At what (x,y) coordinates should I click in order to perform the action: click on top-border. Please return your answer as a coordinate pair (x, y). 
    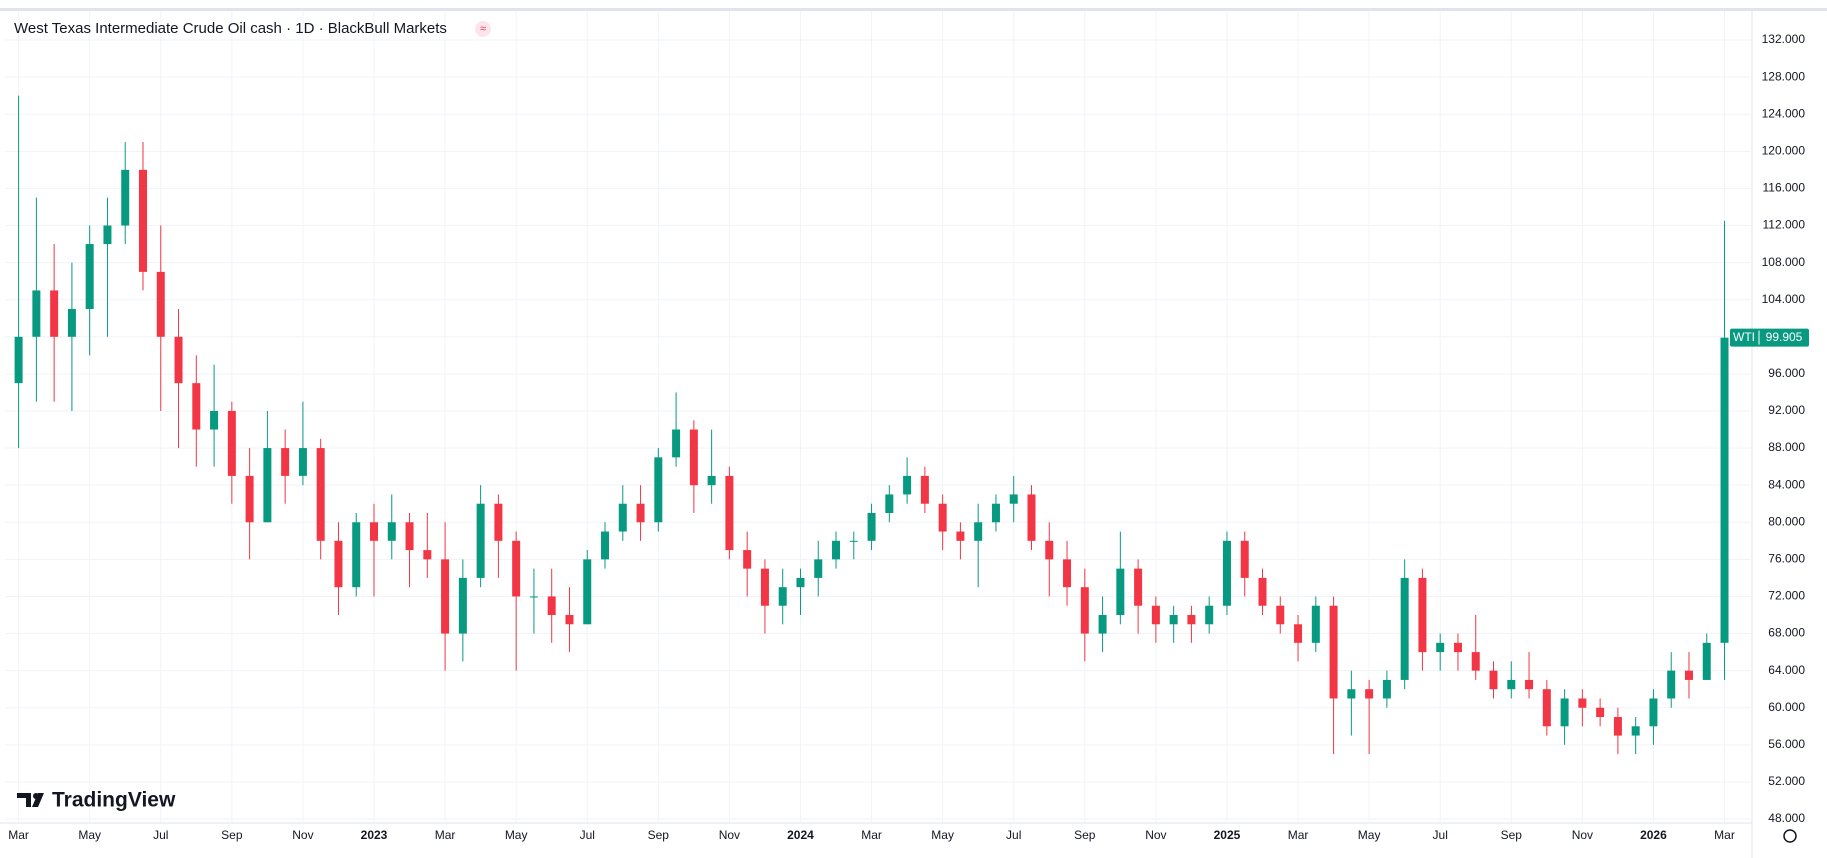
    Looking at the image, I should click on (913, 9).